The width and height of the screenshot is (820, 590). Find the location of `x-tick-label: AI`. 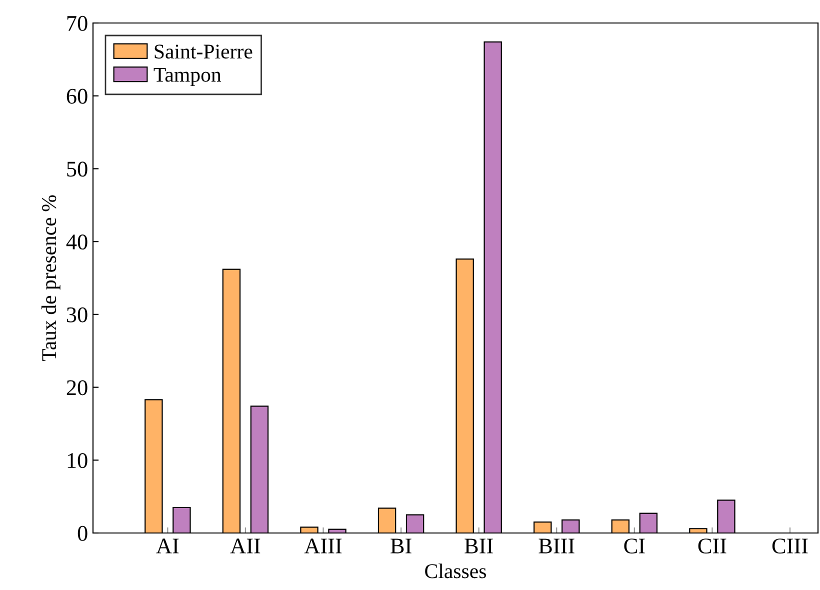

x-tick-label: AI is located at coordinates (167, 546).